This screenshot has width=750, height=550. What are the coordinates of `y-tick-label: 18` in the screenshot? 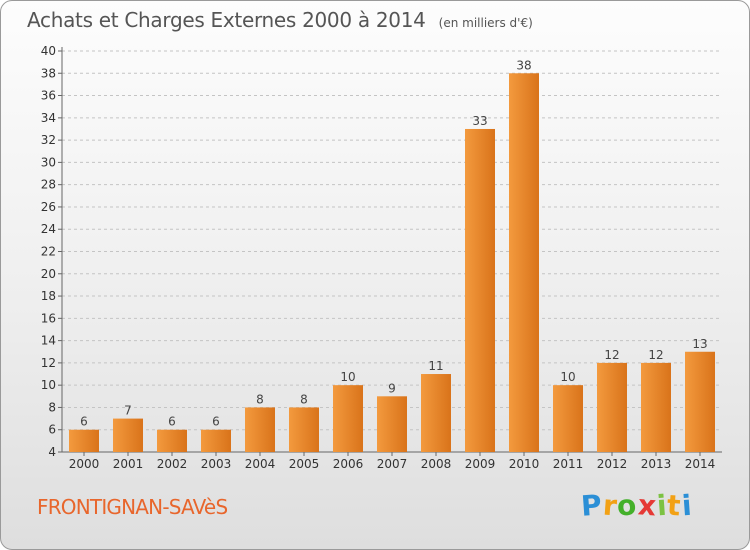 It's located at (48, 296).